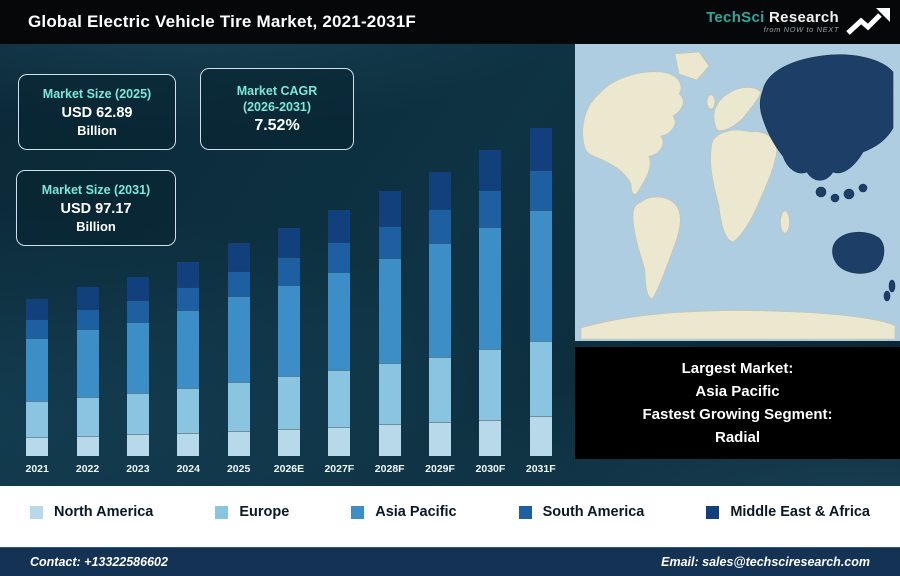 This screenshot has height=576, width=900. I want to click on legend-swatch-asia-pacific, so click(358, 512).